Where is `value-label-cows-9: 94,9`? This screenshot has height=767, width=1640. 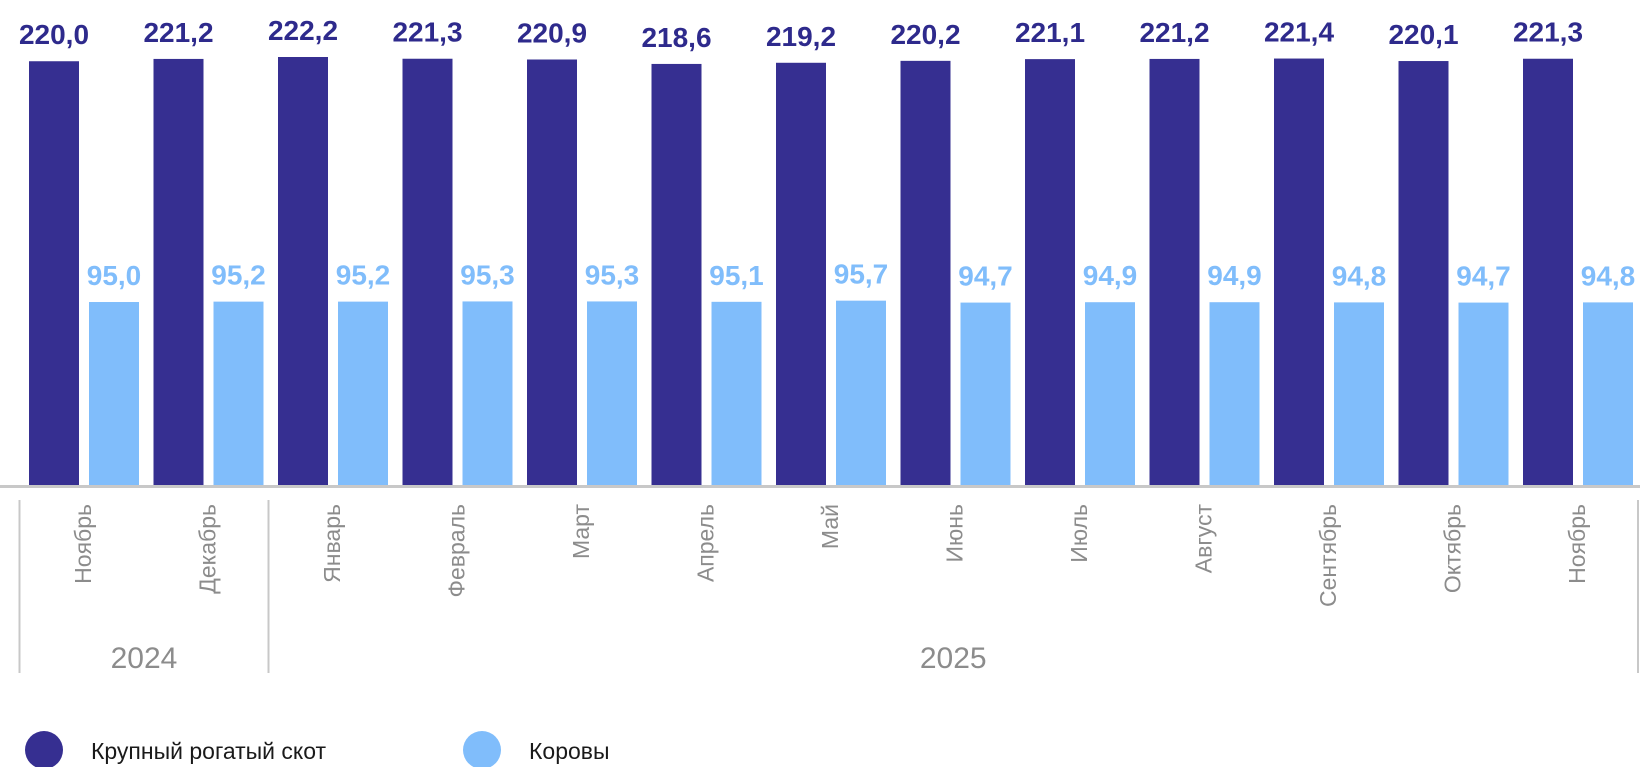
value-label-cows-9: 94,9 is located at coordinates (1234, 275).